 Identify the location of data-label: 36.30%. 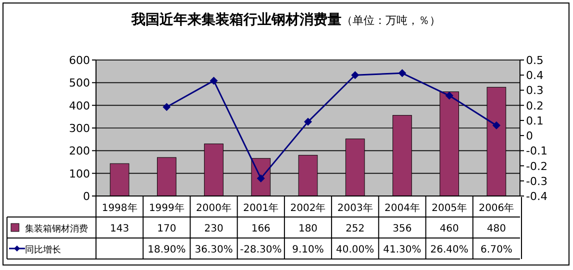
(213, 250).